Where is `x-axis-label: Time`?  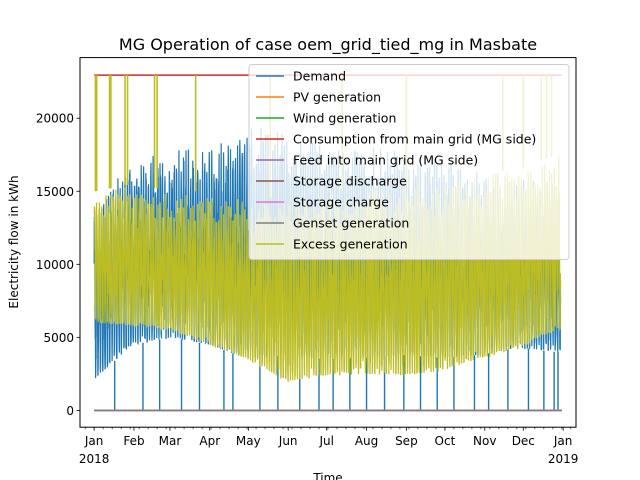
x-axis-label: Time is located at coordinates (327, 475).